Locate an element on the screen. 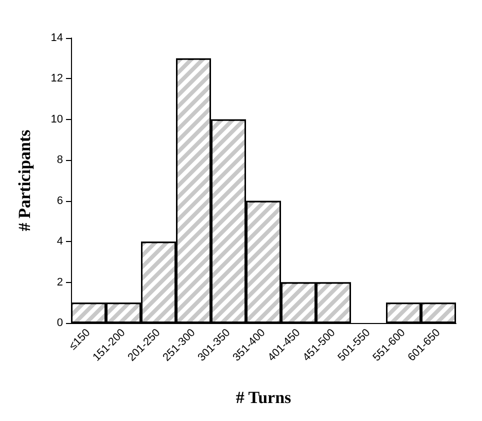  x-axis-title: # Turns is located at coordinates (264, 397).